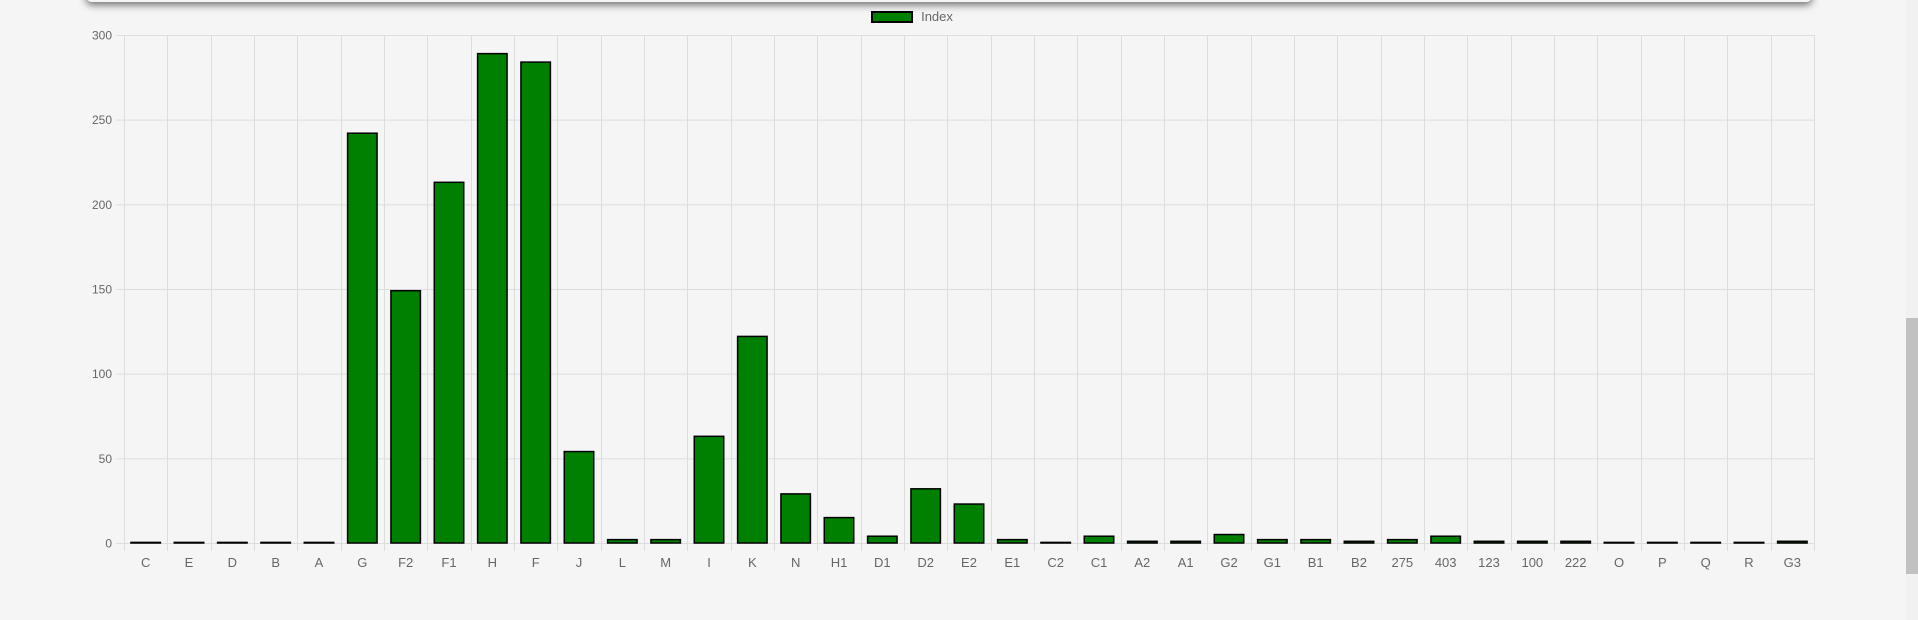 The image size is (1918, 620). What do you see at coordinates (448, 562) in the screenshot?
I see `x-tick-label: F1` at bounding box center [448, 562].